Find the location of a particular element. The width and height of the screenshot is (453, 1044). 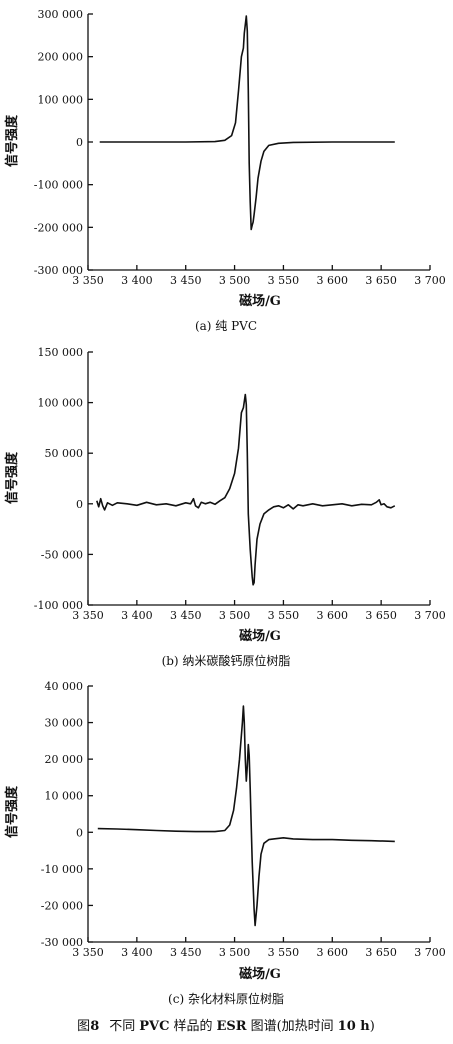

figure-caption-part1: 不同 is located at coordinates (122, 1026).